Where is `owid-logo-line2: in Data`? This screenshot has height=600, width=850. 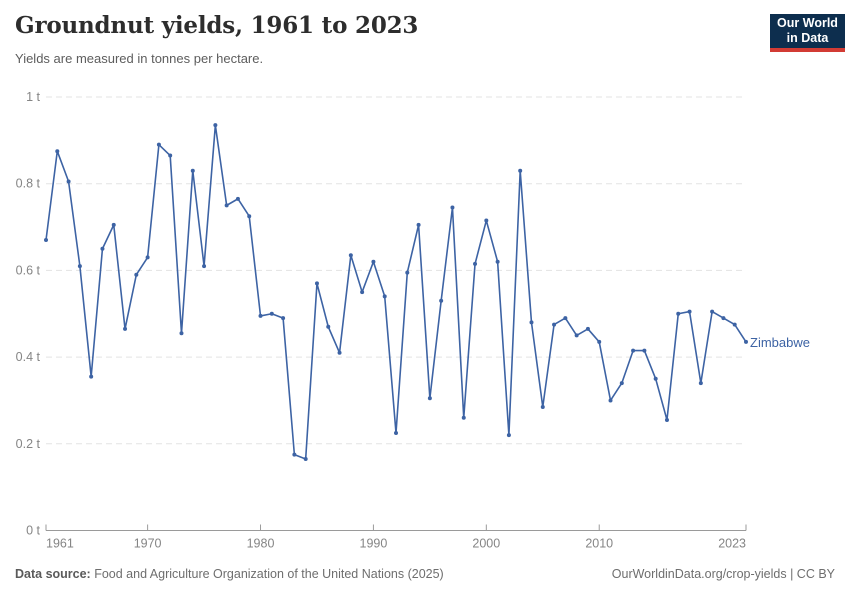
owid-logo-line2: in Data is located at coordinates (807, 38).